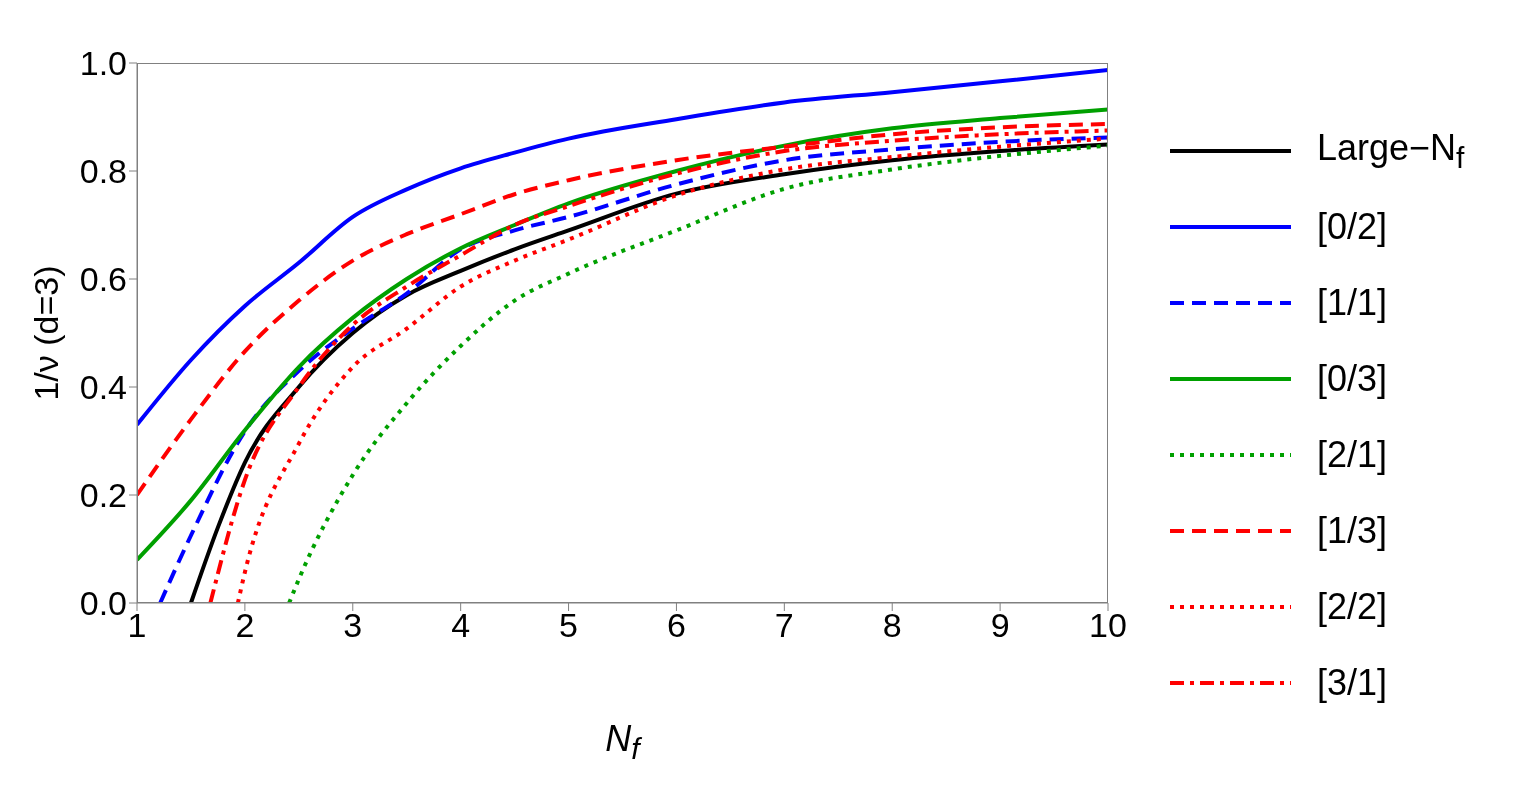 This screenshot has height=792, width=1519. What do you see at coordinates (1108, 625) in the screenshot?
I see `x-tick-label: 10` at bounding box center [1108, 625].